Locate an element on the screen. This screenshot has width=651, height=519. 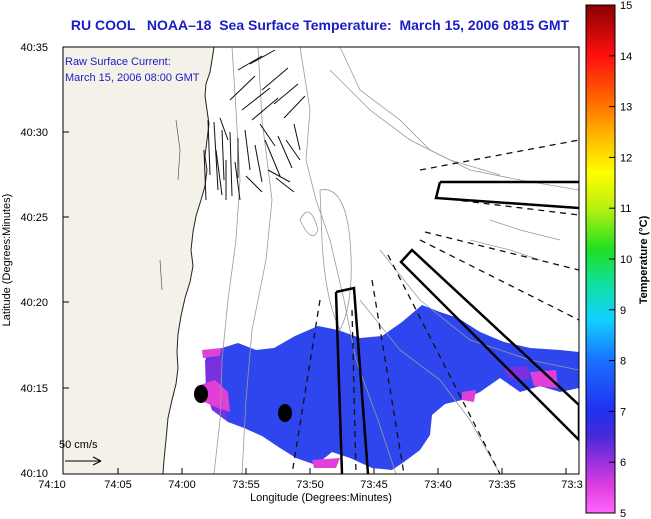
scale-vector is located at coordinates (83, 461).